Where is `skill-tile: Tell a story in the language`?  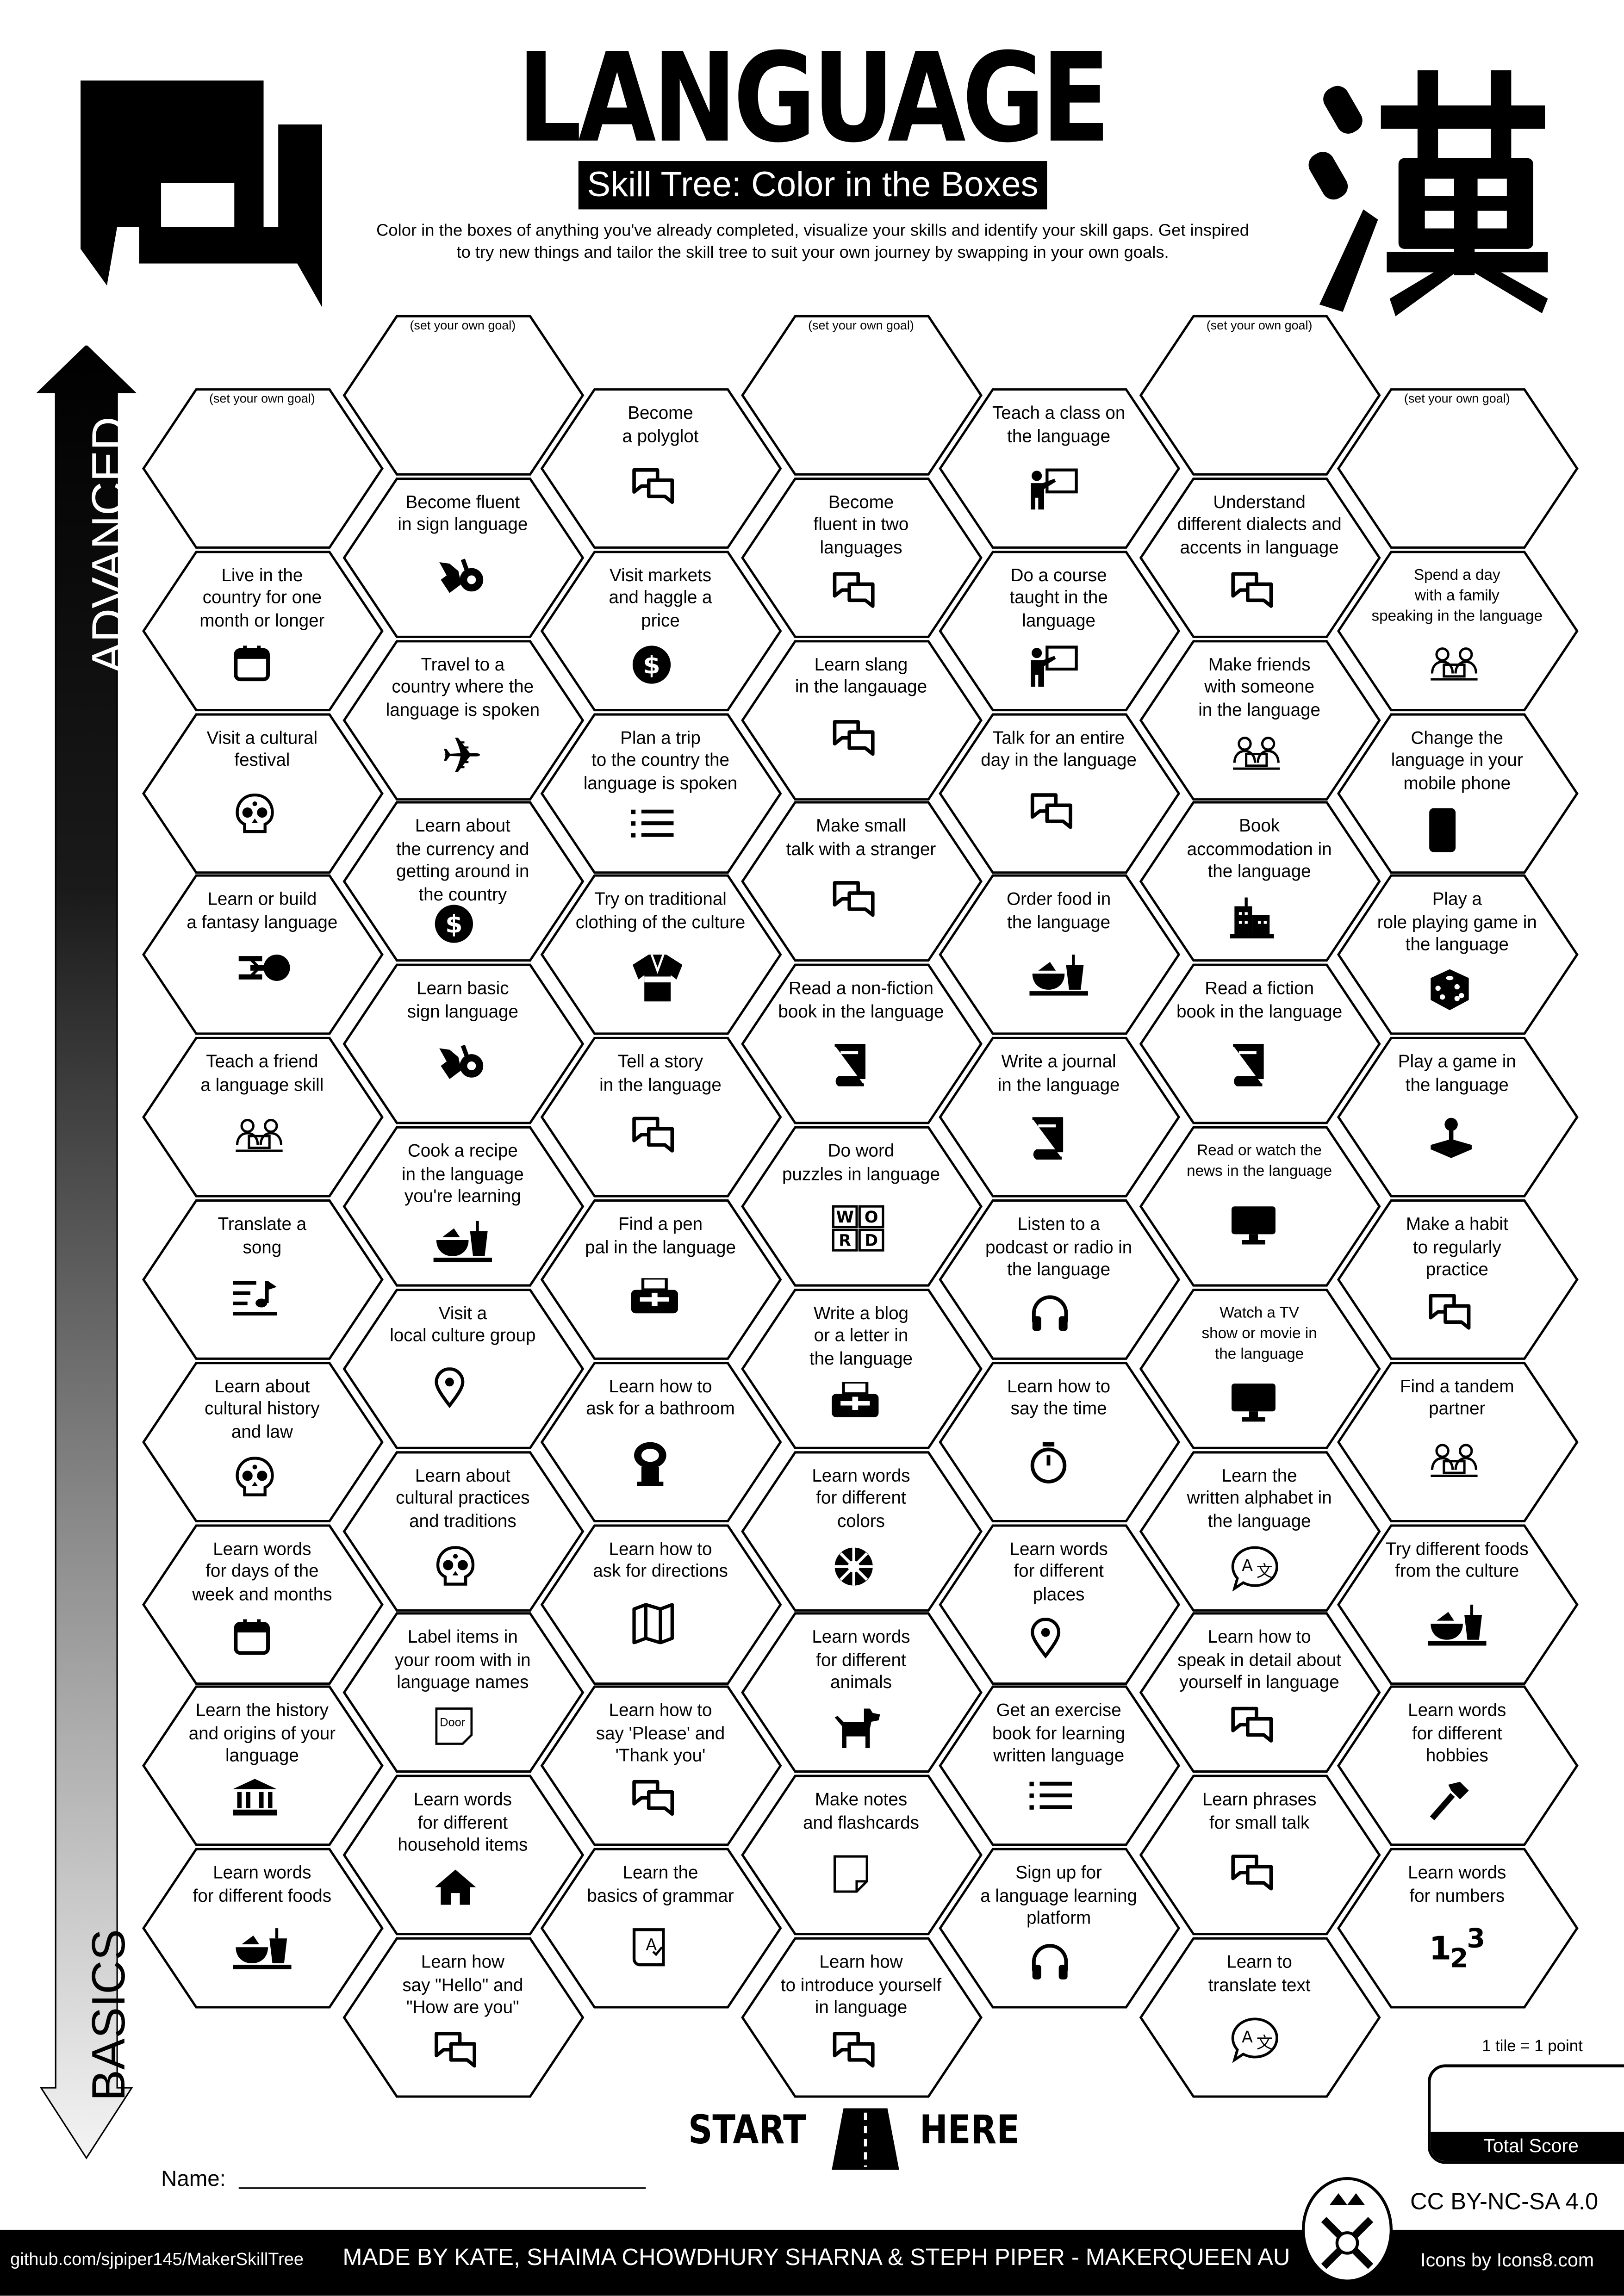 skill-tile: Tell a story in the language is located at coordinates (660, 1118).